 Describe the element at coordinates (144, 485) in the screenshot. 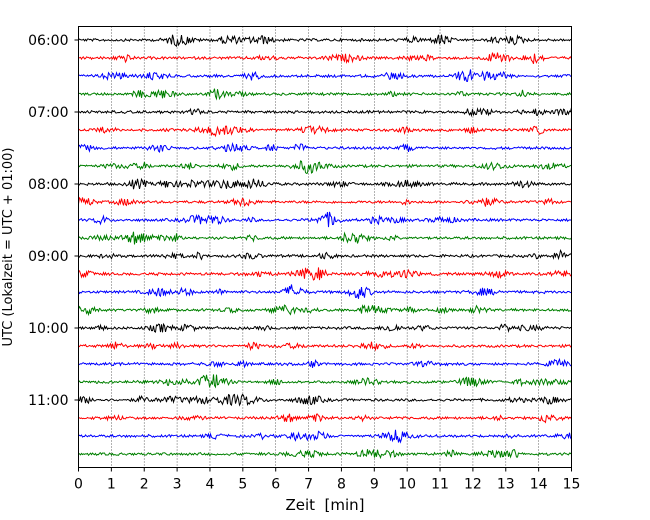

I see `x-tick-label: 2` at that location.